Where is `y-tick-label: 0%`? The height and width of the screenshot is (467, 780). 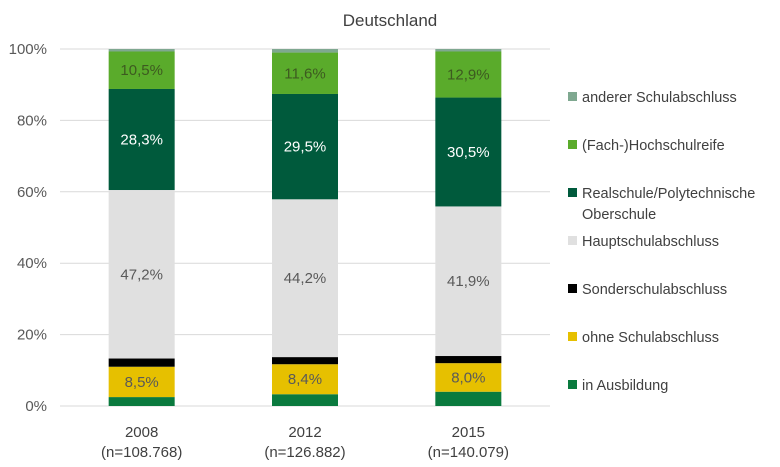
y-tick-label: 0% is located at coordinates (36, 406).